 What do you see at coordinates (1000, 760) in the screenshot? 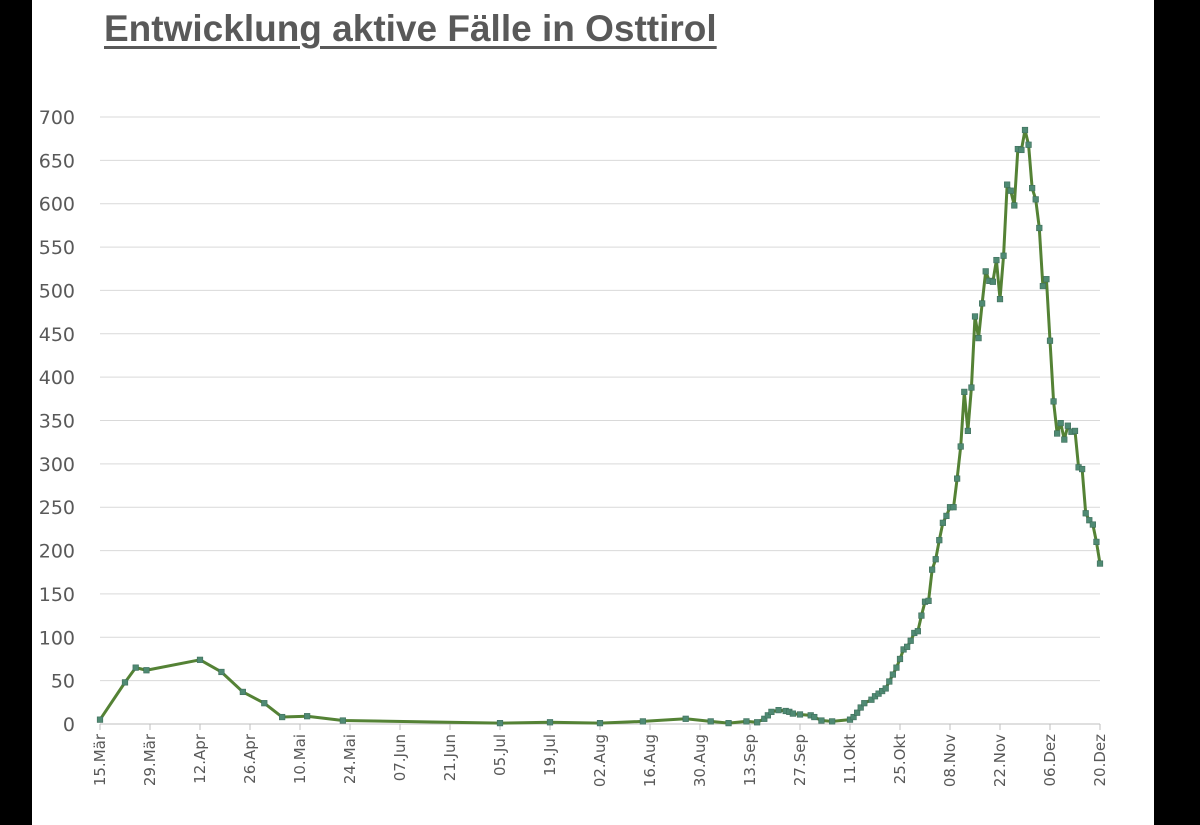
I see `x-tick-label-18: 22.Nov` at bounding box center [1000, 760].